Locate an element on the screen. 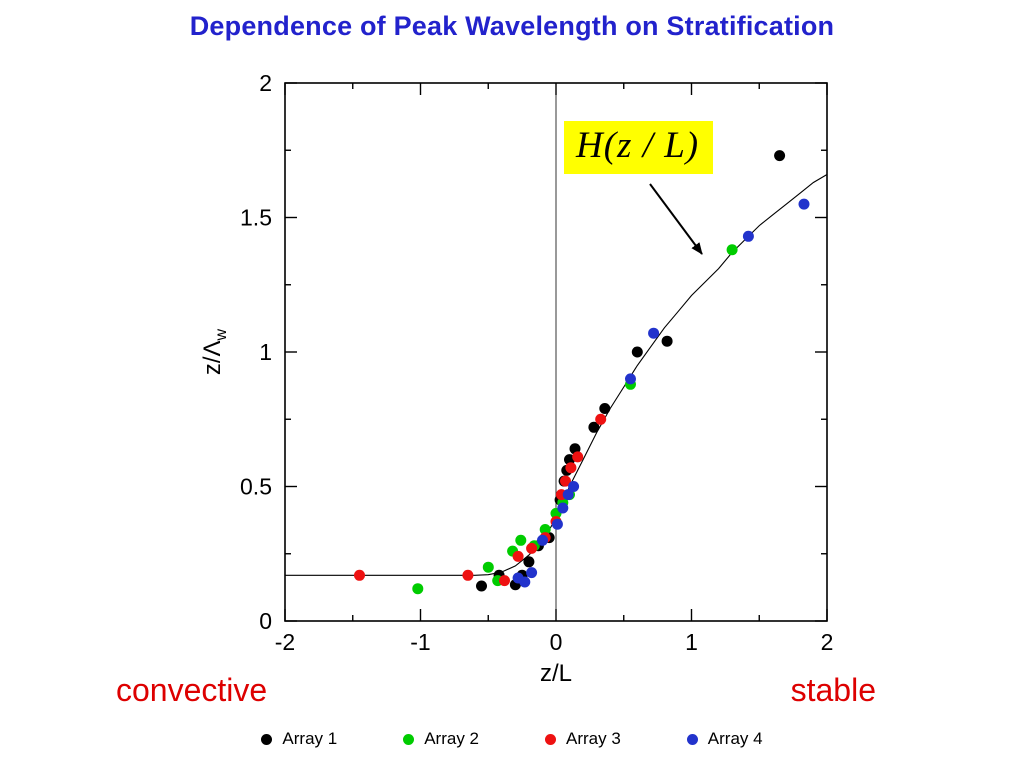  legend-label: Array 1 is located at coordinates (310, 738).